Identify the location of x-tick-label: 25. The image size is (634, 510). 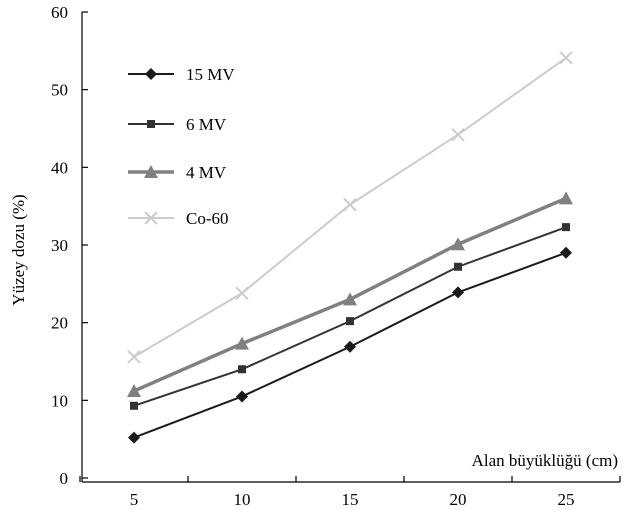
(566, 499).